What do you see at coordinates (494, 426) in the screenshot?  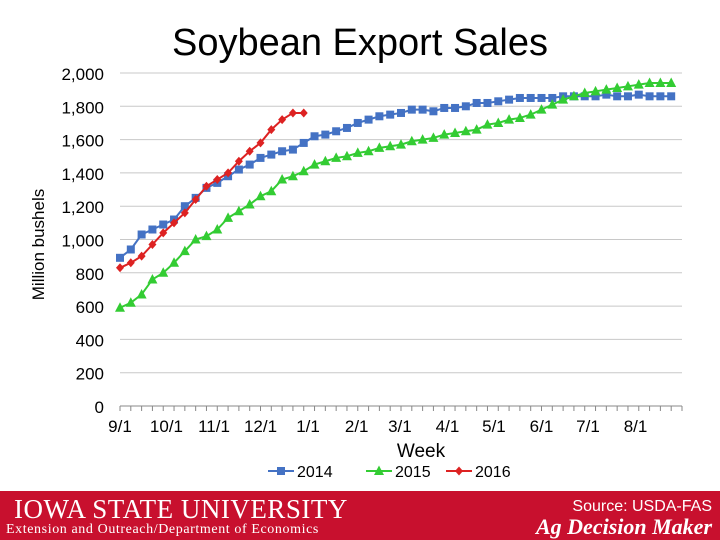 I see `x-tick-label: 5/1` at bounding box center [494, 426].